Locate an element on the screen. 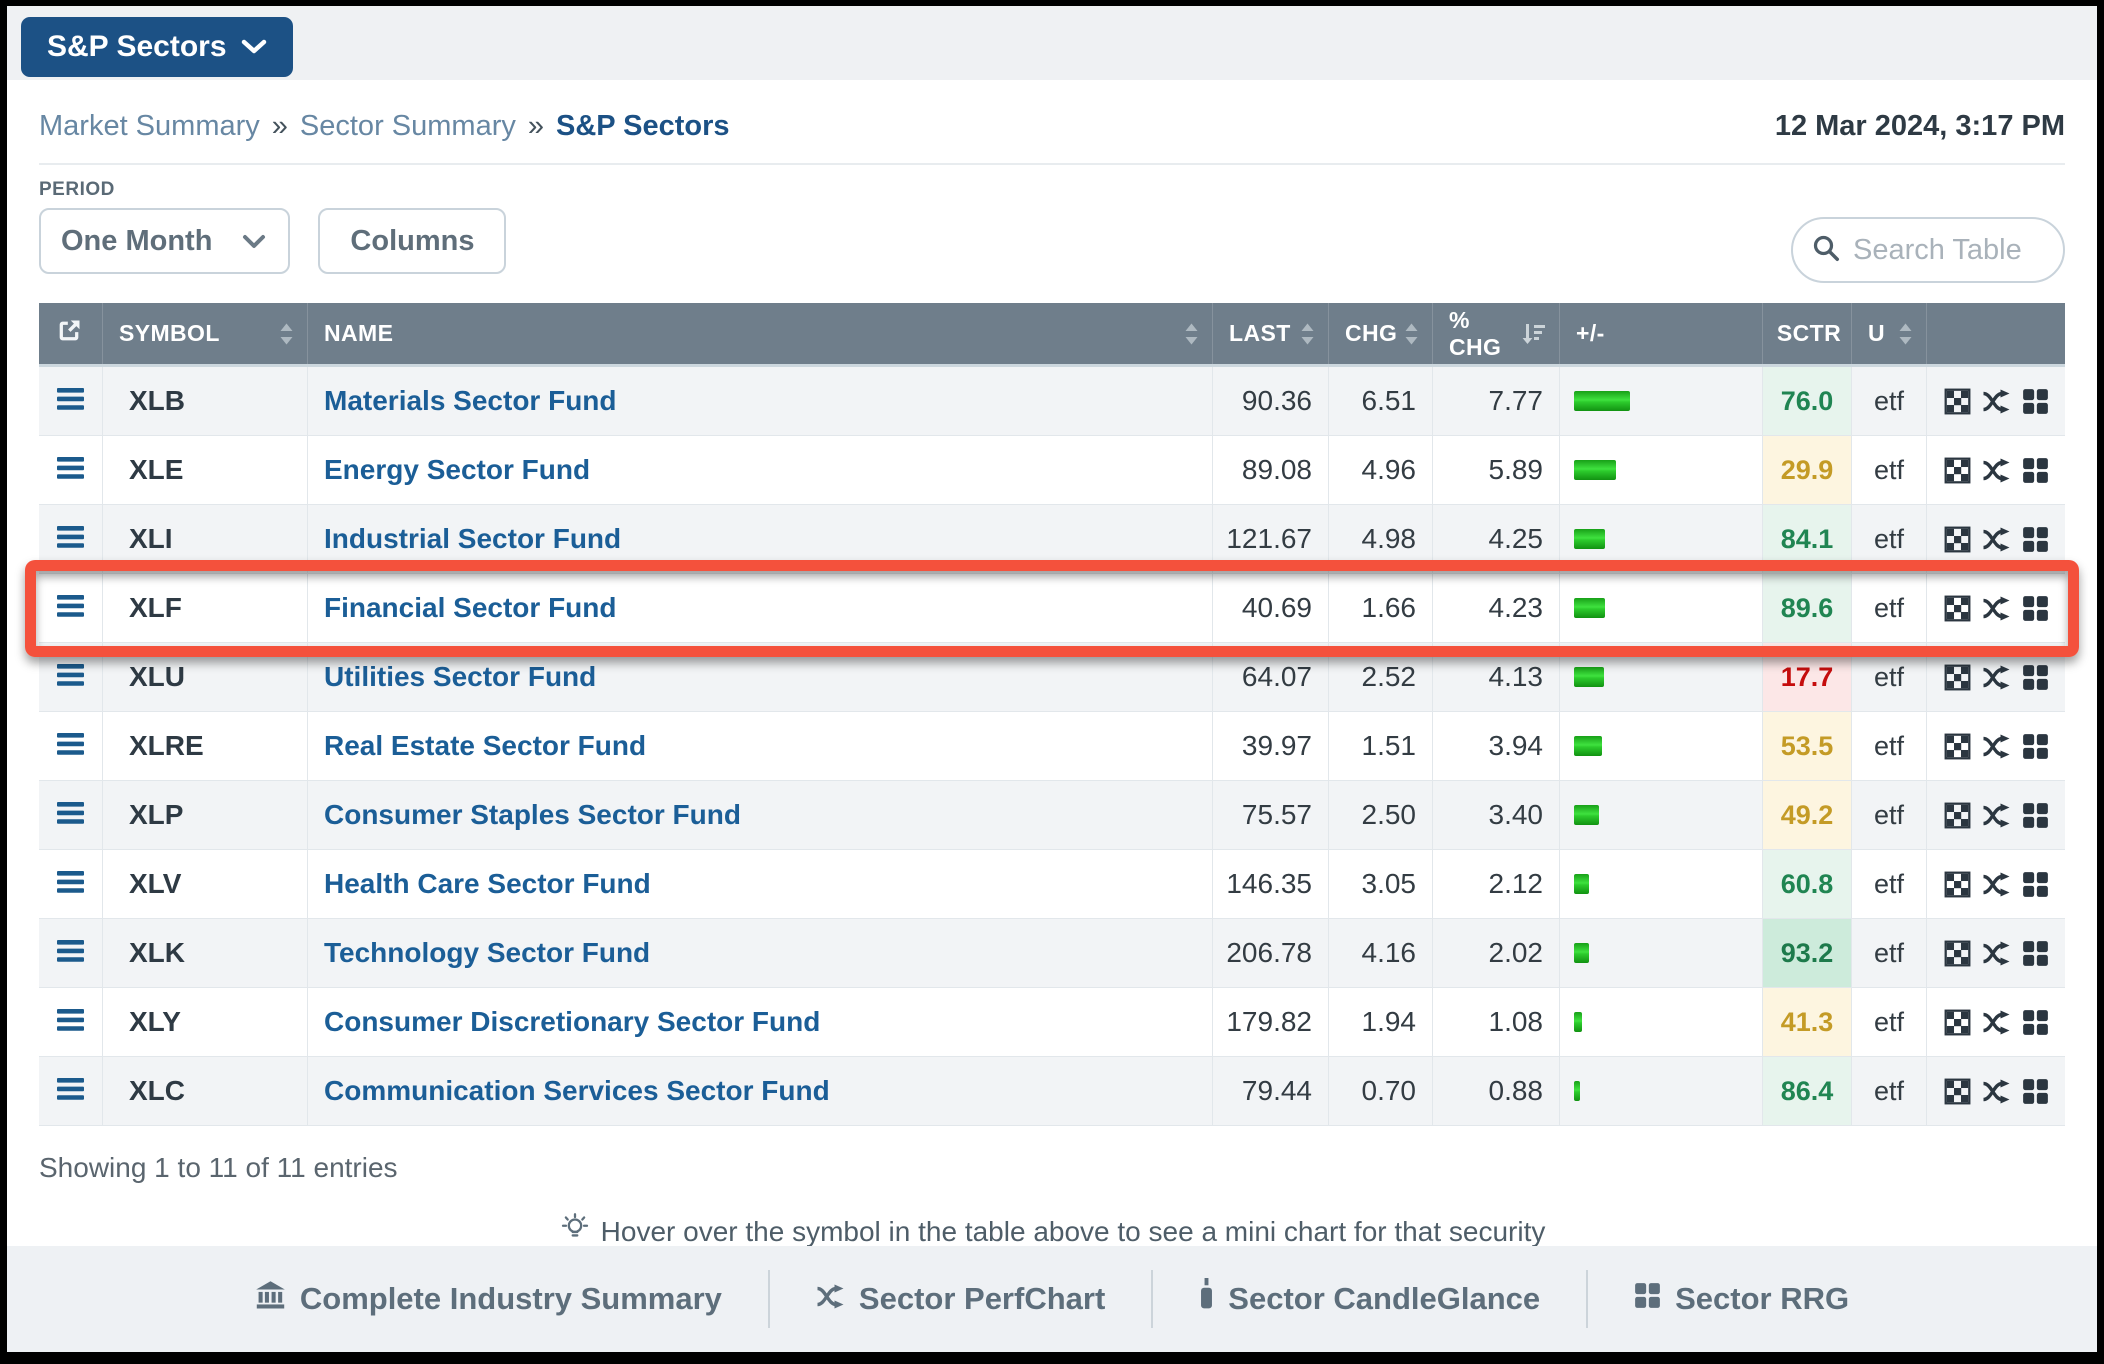  fund-name-link: Real Estate Sector Fund is located at coordinates (485, 745).